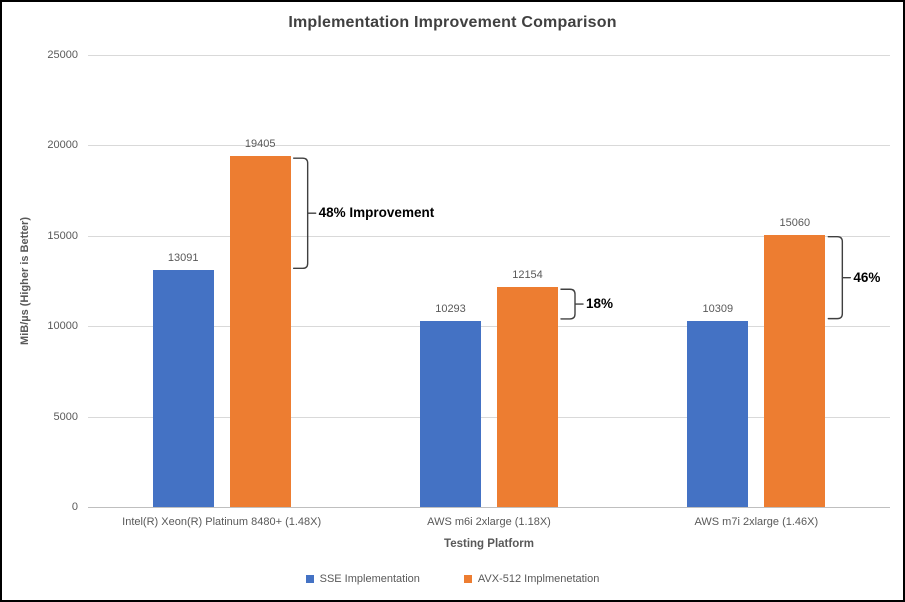  What do you see at coordinates (62, 235) in the screenshot?
I see `y-tick-label: 15000` at bounding box center [62, 235].